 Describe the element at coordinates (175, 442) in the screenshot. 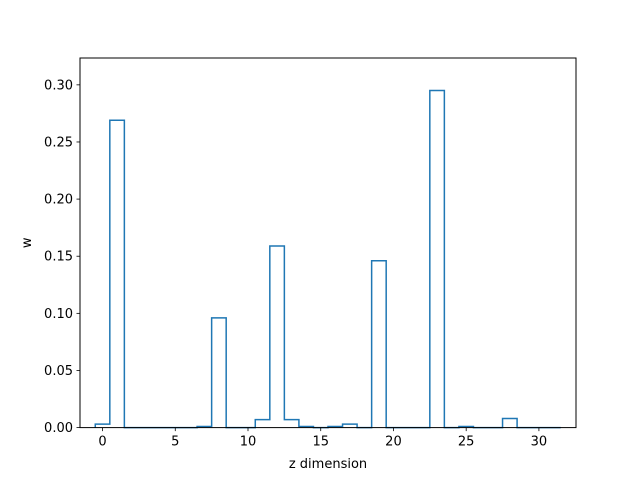

I see `x-tick-label: 5` at that location.